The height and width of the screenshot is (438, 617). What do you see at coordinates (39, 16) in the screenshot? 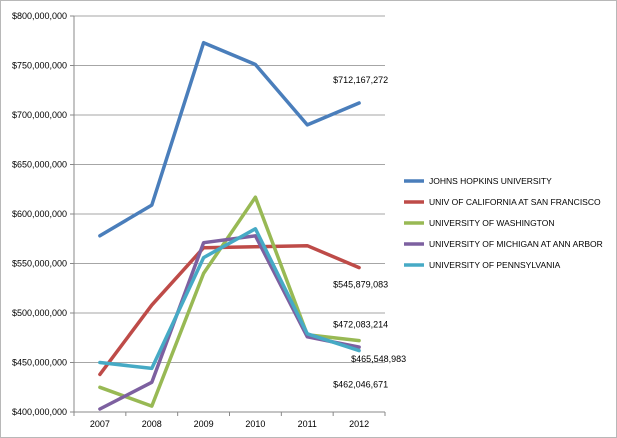
I see `y-tick-label: $800,000,000` at bounding box center [39, 16].